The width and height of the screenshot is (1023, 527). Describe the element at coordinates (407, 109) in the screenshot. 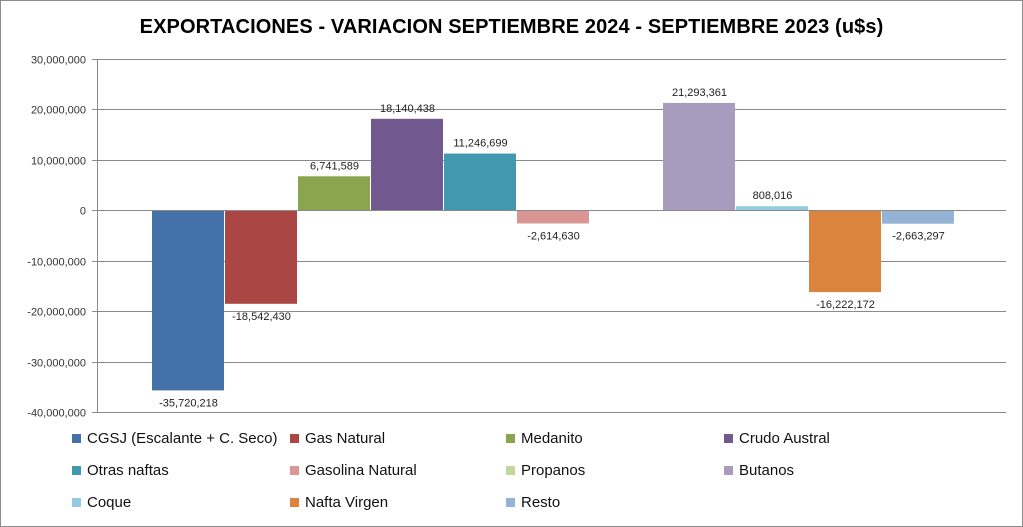

I see `data-label: 18,140,438` at that location.